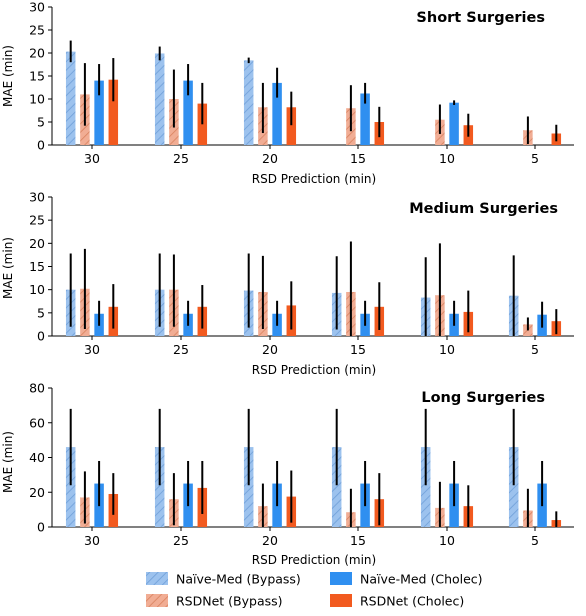 Image resolution: width=586 pixels, height=616 pixels. Describe the element at coordinates (341, 578) in the screenshot. I see `legend-swatch-naive-cholec` at that location.